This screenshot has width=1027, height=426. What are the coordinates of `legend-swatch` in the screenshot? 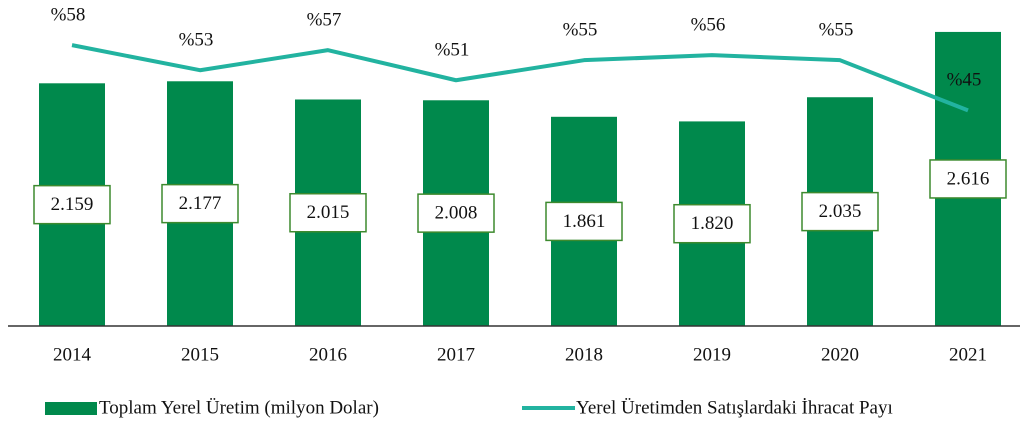 It's located at (71, 408).